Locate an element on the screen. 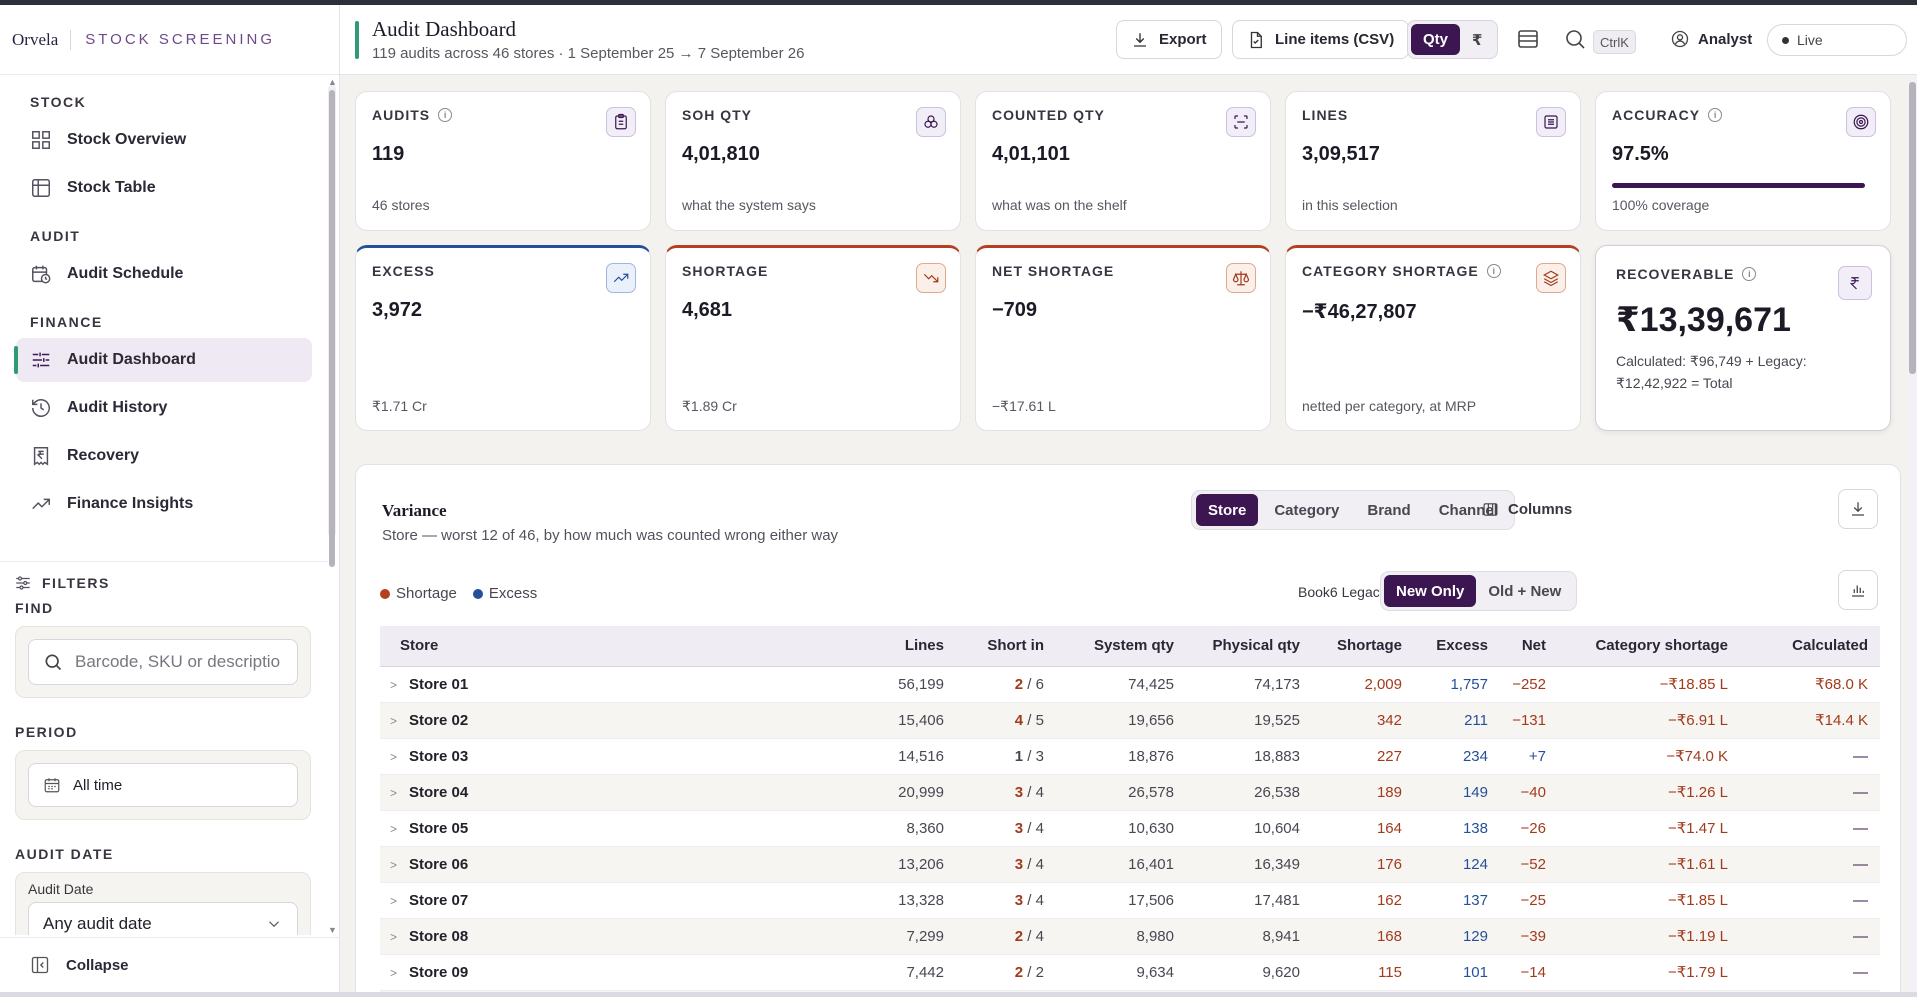  kpi-label: LINES is located at coordinates (1325, 115).